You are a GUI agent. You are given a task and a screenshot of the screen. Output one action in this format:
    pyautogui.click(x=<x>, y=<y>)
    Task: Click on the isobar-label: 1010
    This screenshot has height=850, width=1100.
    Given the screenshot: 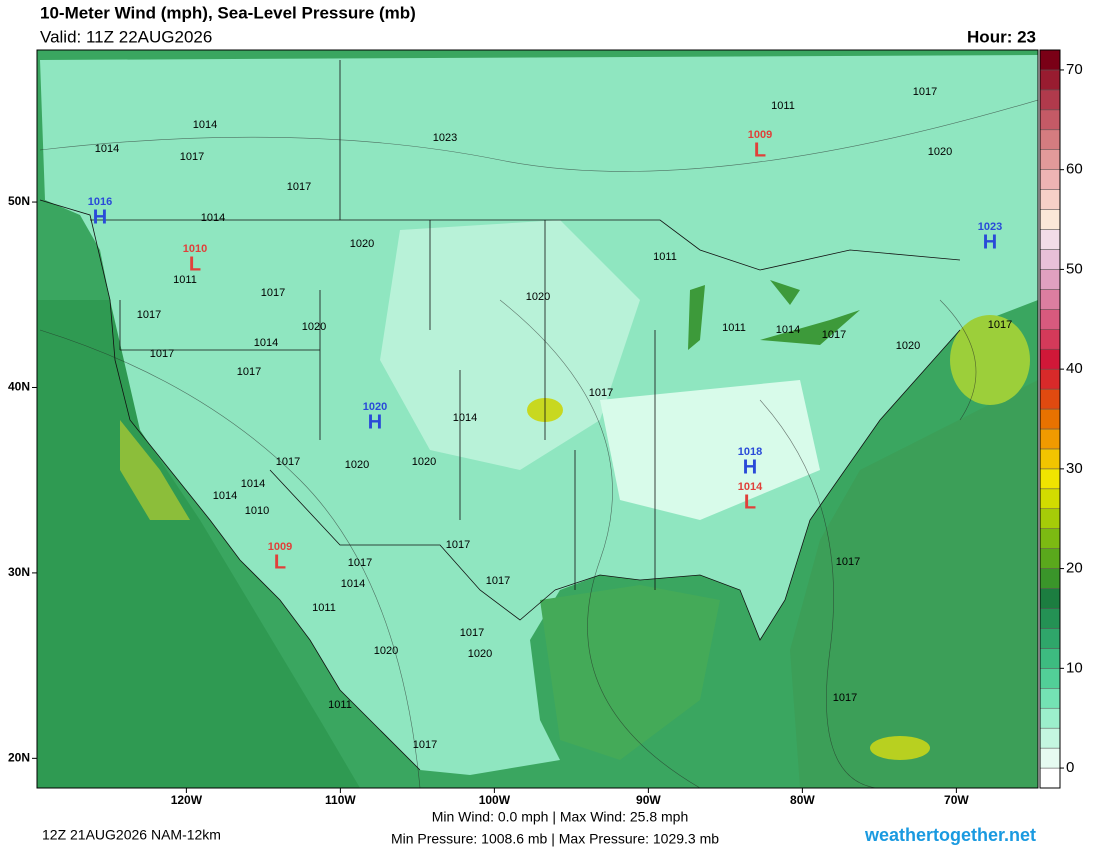 What is the action you would take?
    pyautogui.click(x=257, y=511)
    